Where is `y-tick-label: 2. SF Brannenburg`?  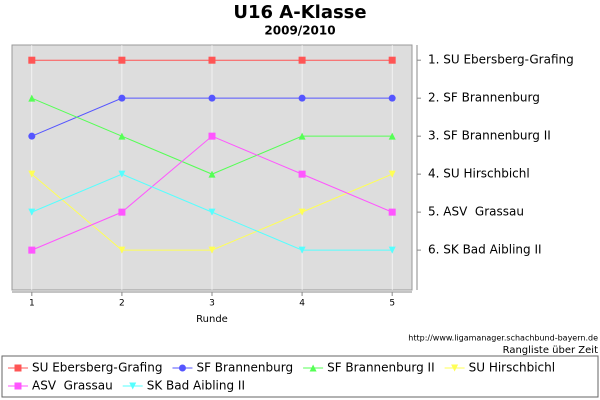 y-tick-label: 2. SF Brannenburg is located at coordinates (484, 98).